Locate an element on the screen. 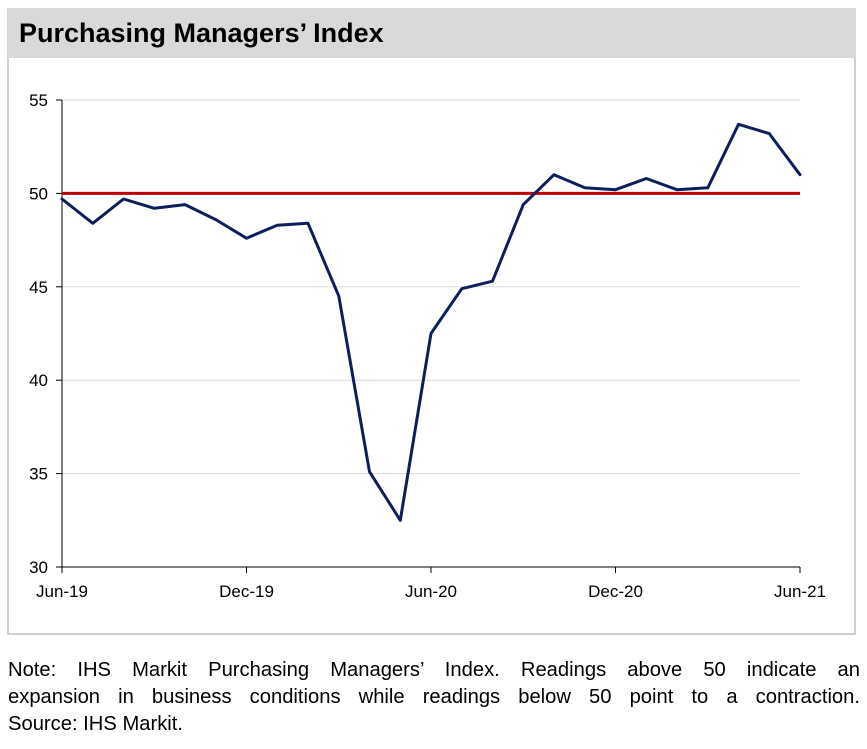 This screenshot has height=749, width=867. y-tick-label: 45 is located at coordinates (38, 287).